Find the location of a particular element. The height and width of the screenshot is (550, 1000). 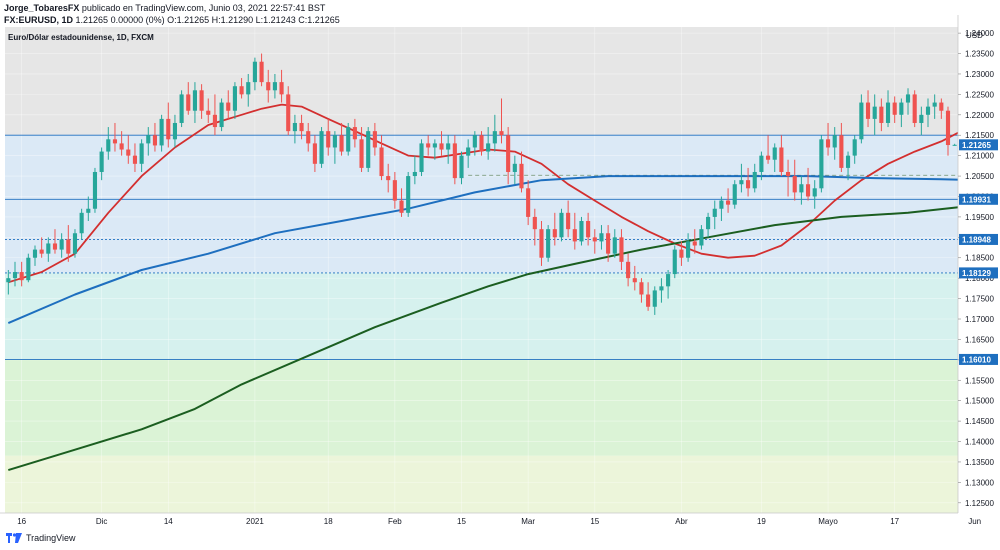

y-tick-label: 1.14000 is located at coordinates (979, 442).